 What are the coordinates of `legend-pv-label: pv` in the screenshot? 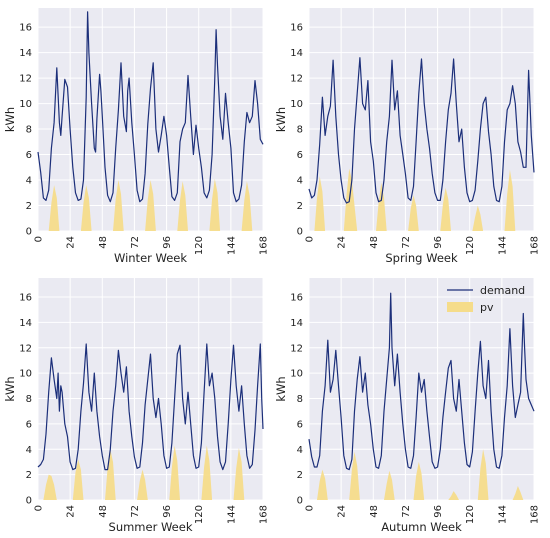 It's located at (487, 307).